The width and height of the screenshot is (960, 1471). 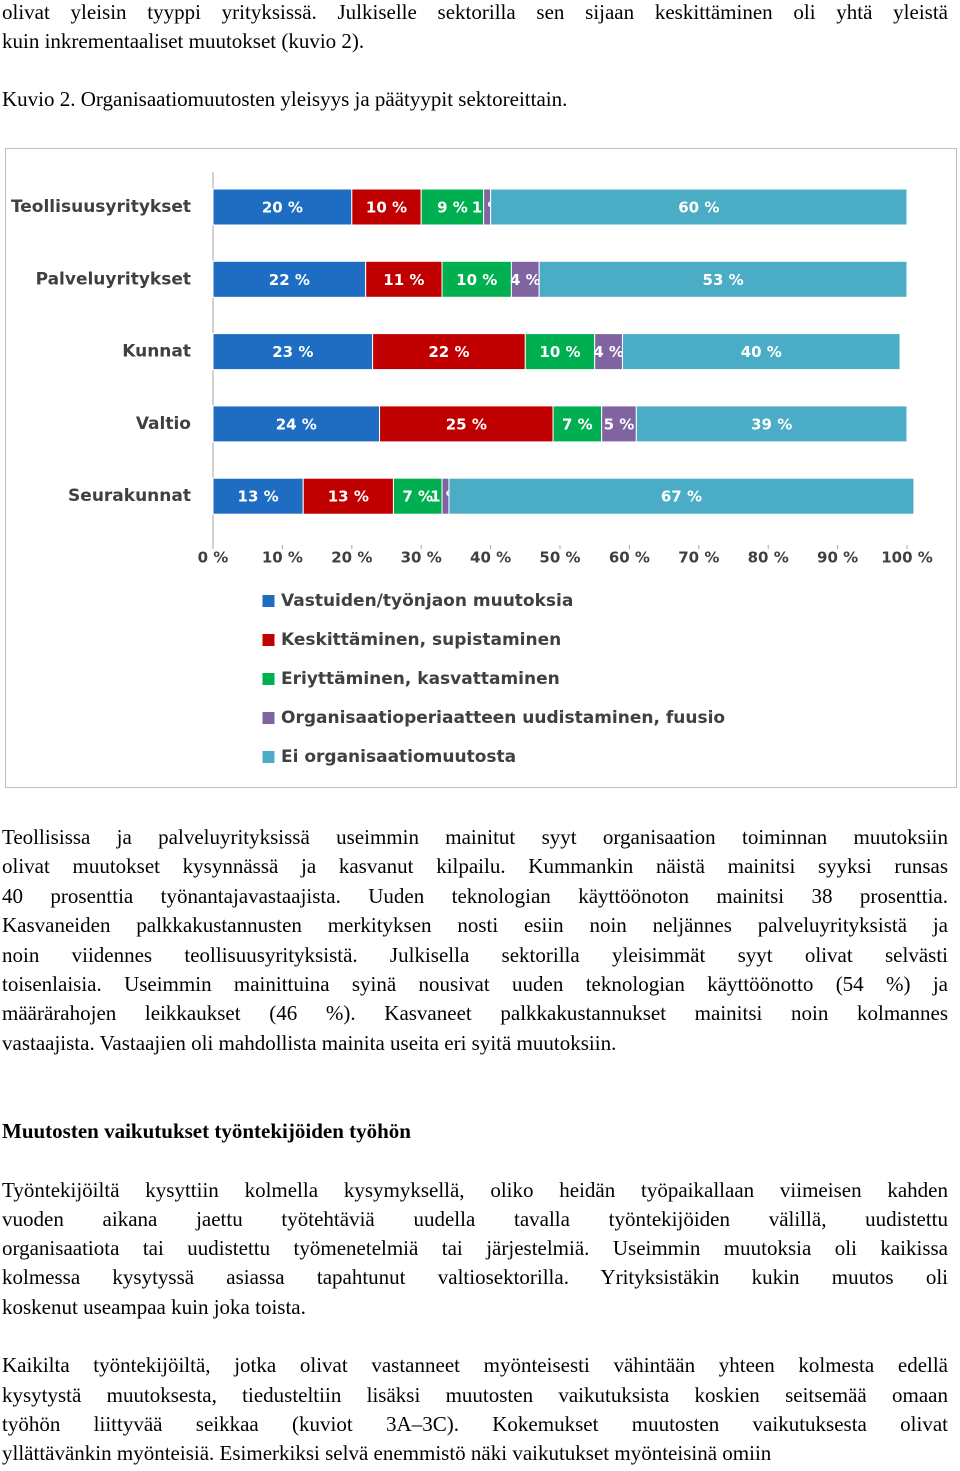 I want to click on legend-label: Ei organisaatiomuutosta, so click(x=398, y=757).